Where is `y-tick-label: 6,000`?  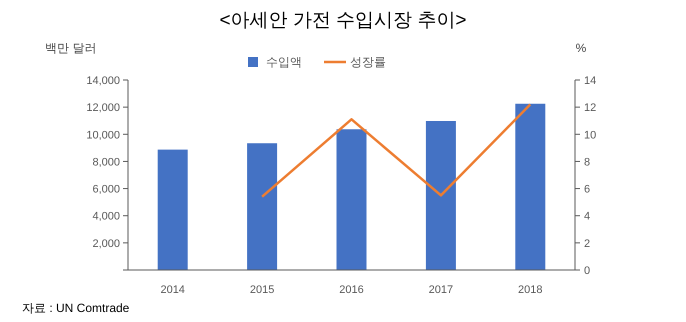
y-tick-label: 6,000 is located at coordinates (106, 190).